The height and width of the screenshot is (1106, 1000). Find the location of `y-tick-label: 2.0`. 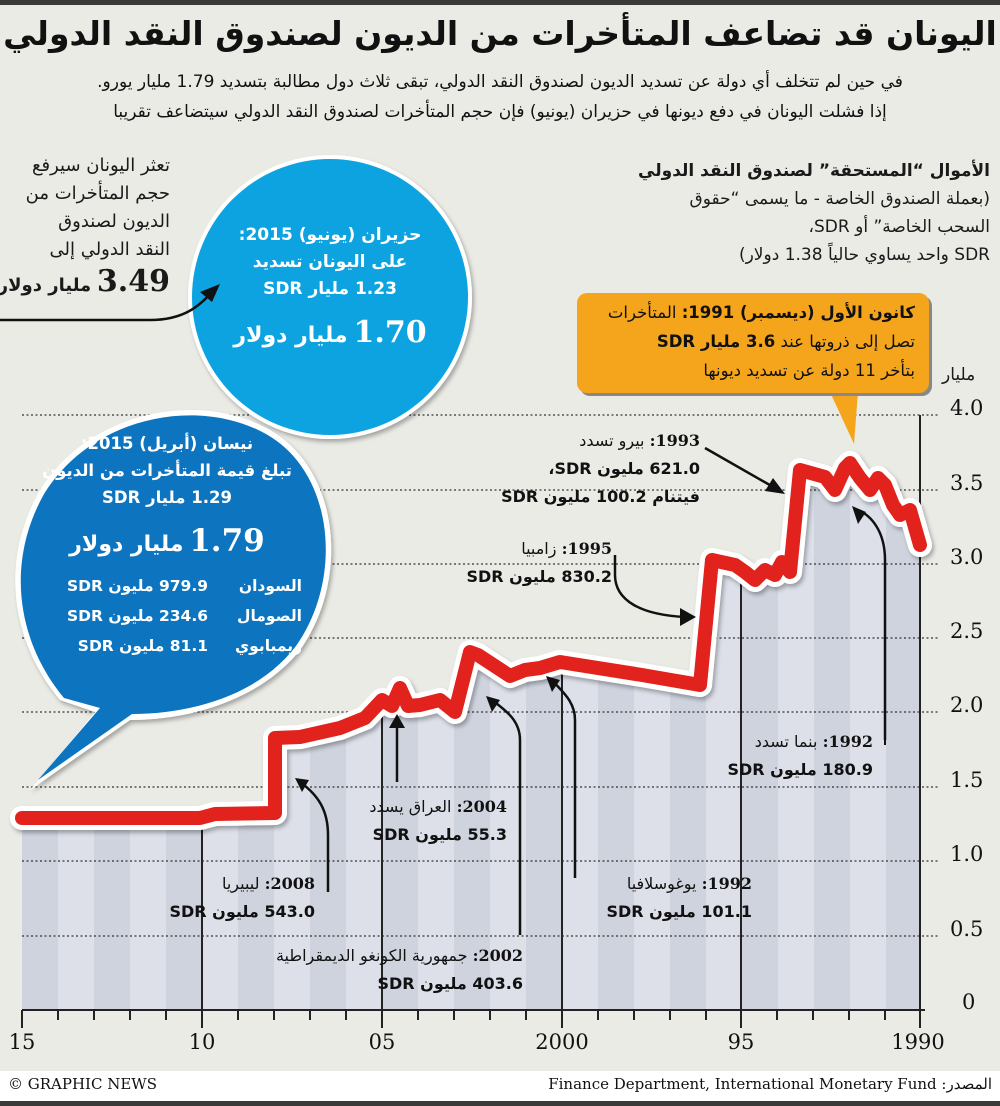

y-tick-label: 2.0 is located at coordinates (967, 705).